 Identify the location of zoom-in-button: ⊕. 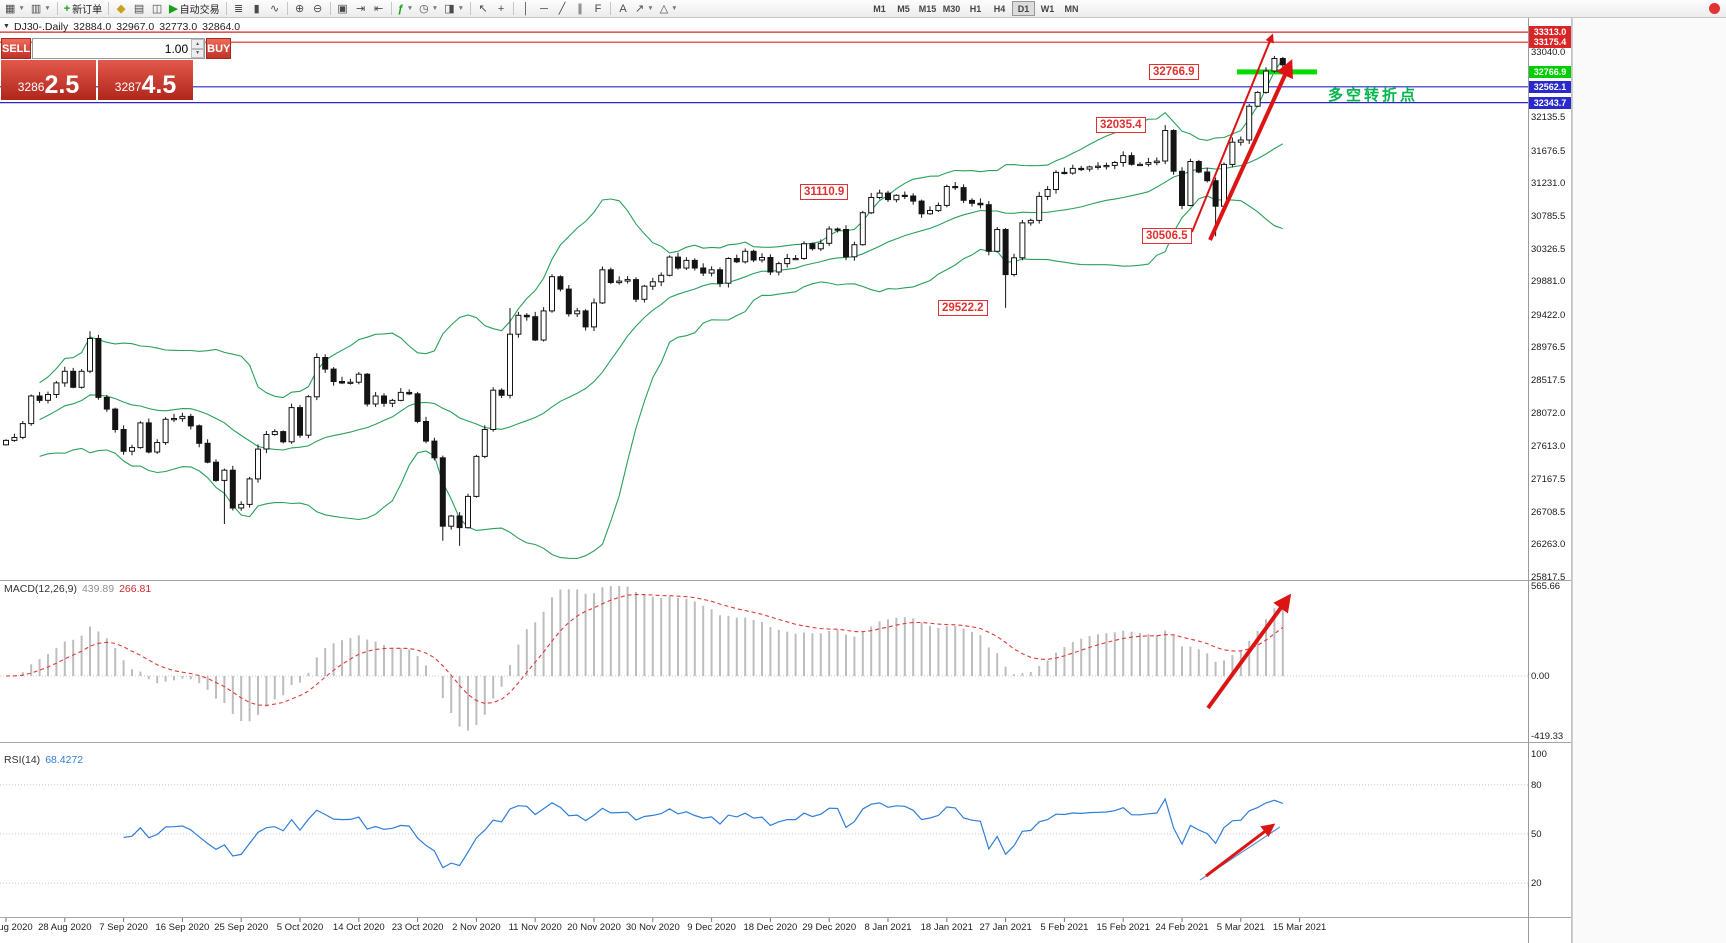
(300, 9).